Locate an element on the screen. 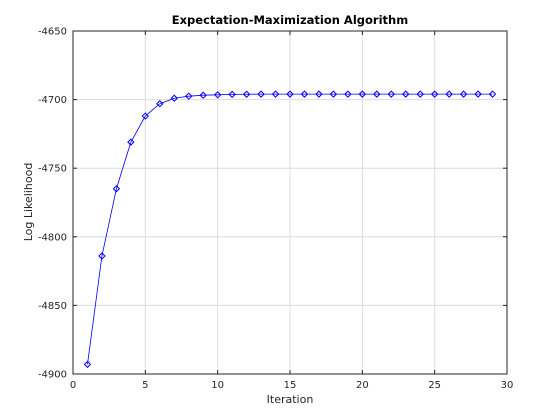 This screenshot has width=560, height=420. y-tick-label: -4700 is located at coordinates (52, 100).